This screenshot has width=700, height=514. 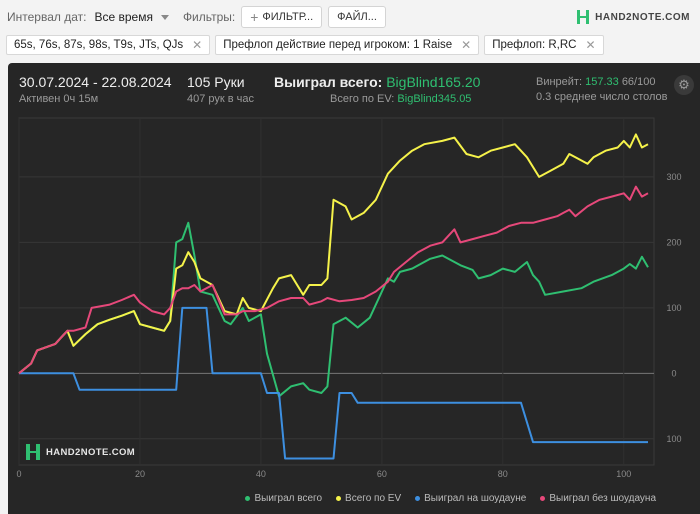 What do you see at coordinates (140, 474) in the screenshot?
I see `x-tick-label: 20` at bounding box center [140, 474].